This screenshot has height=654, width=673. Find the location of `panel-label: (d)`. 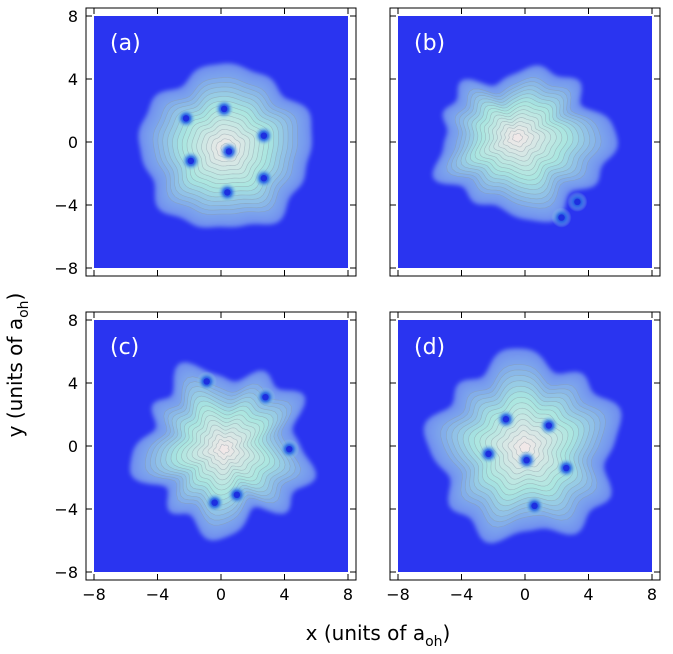

panel-label: (d) is located at coordinates (429, 347).